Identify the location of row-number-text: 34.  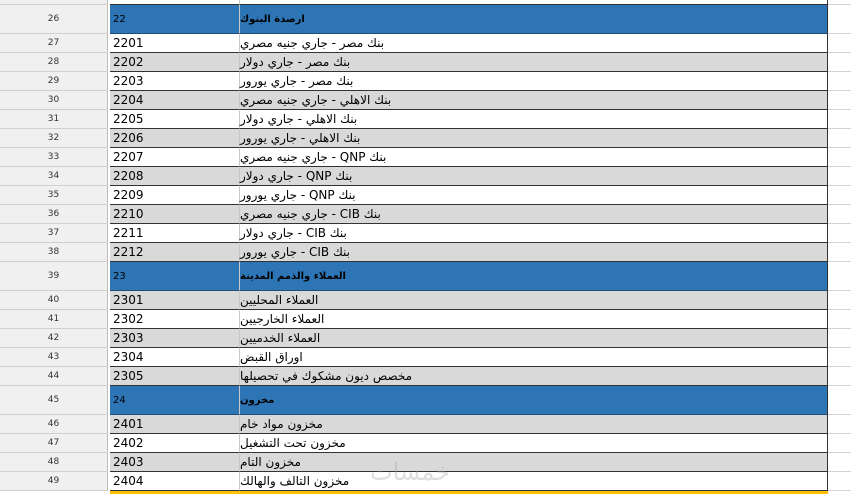
(53, 176).